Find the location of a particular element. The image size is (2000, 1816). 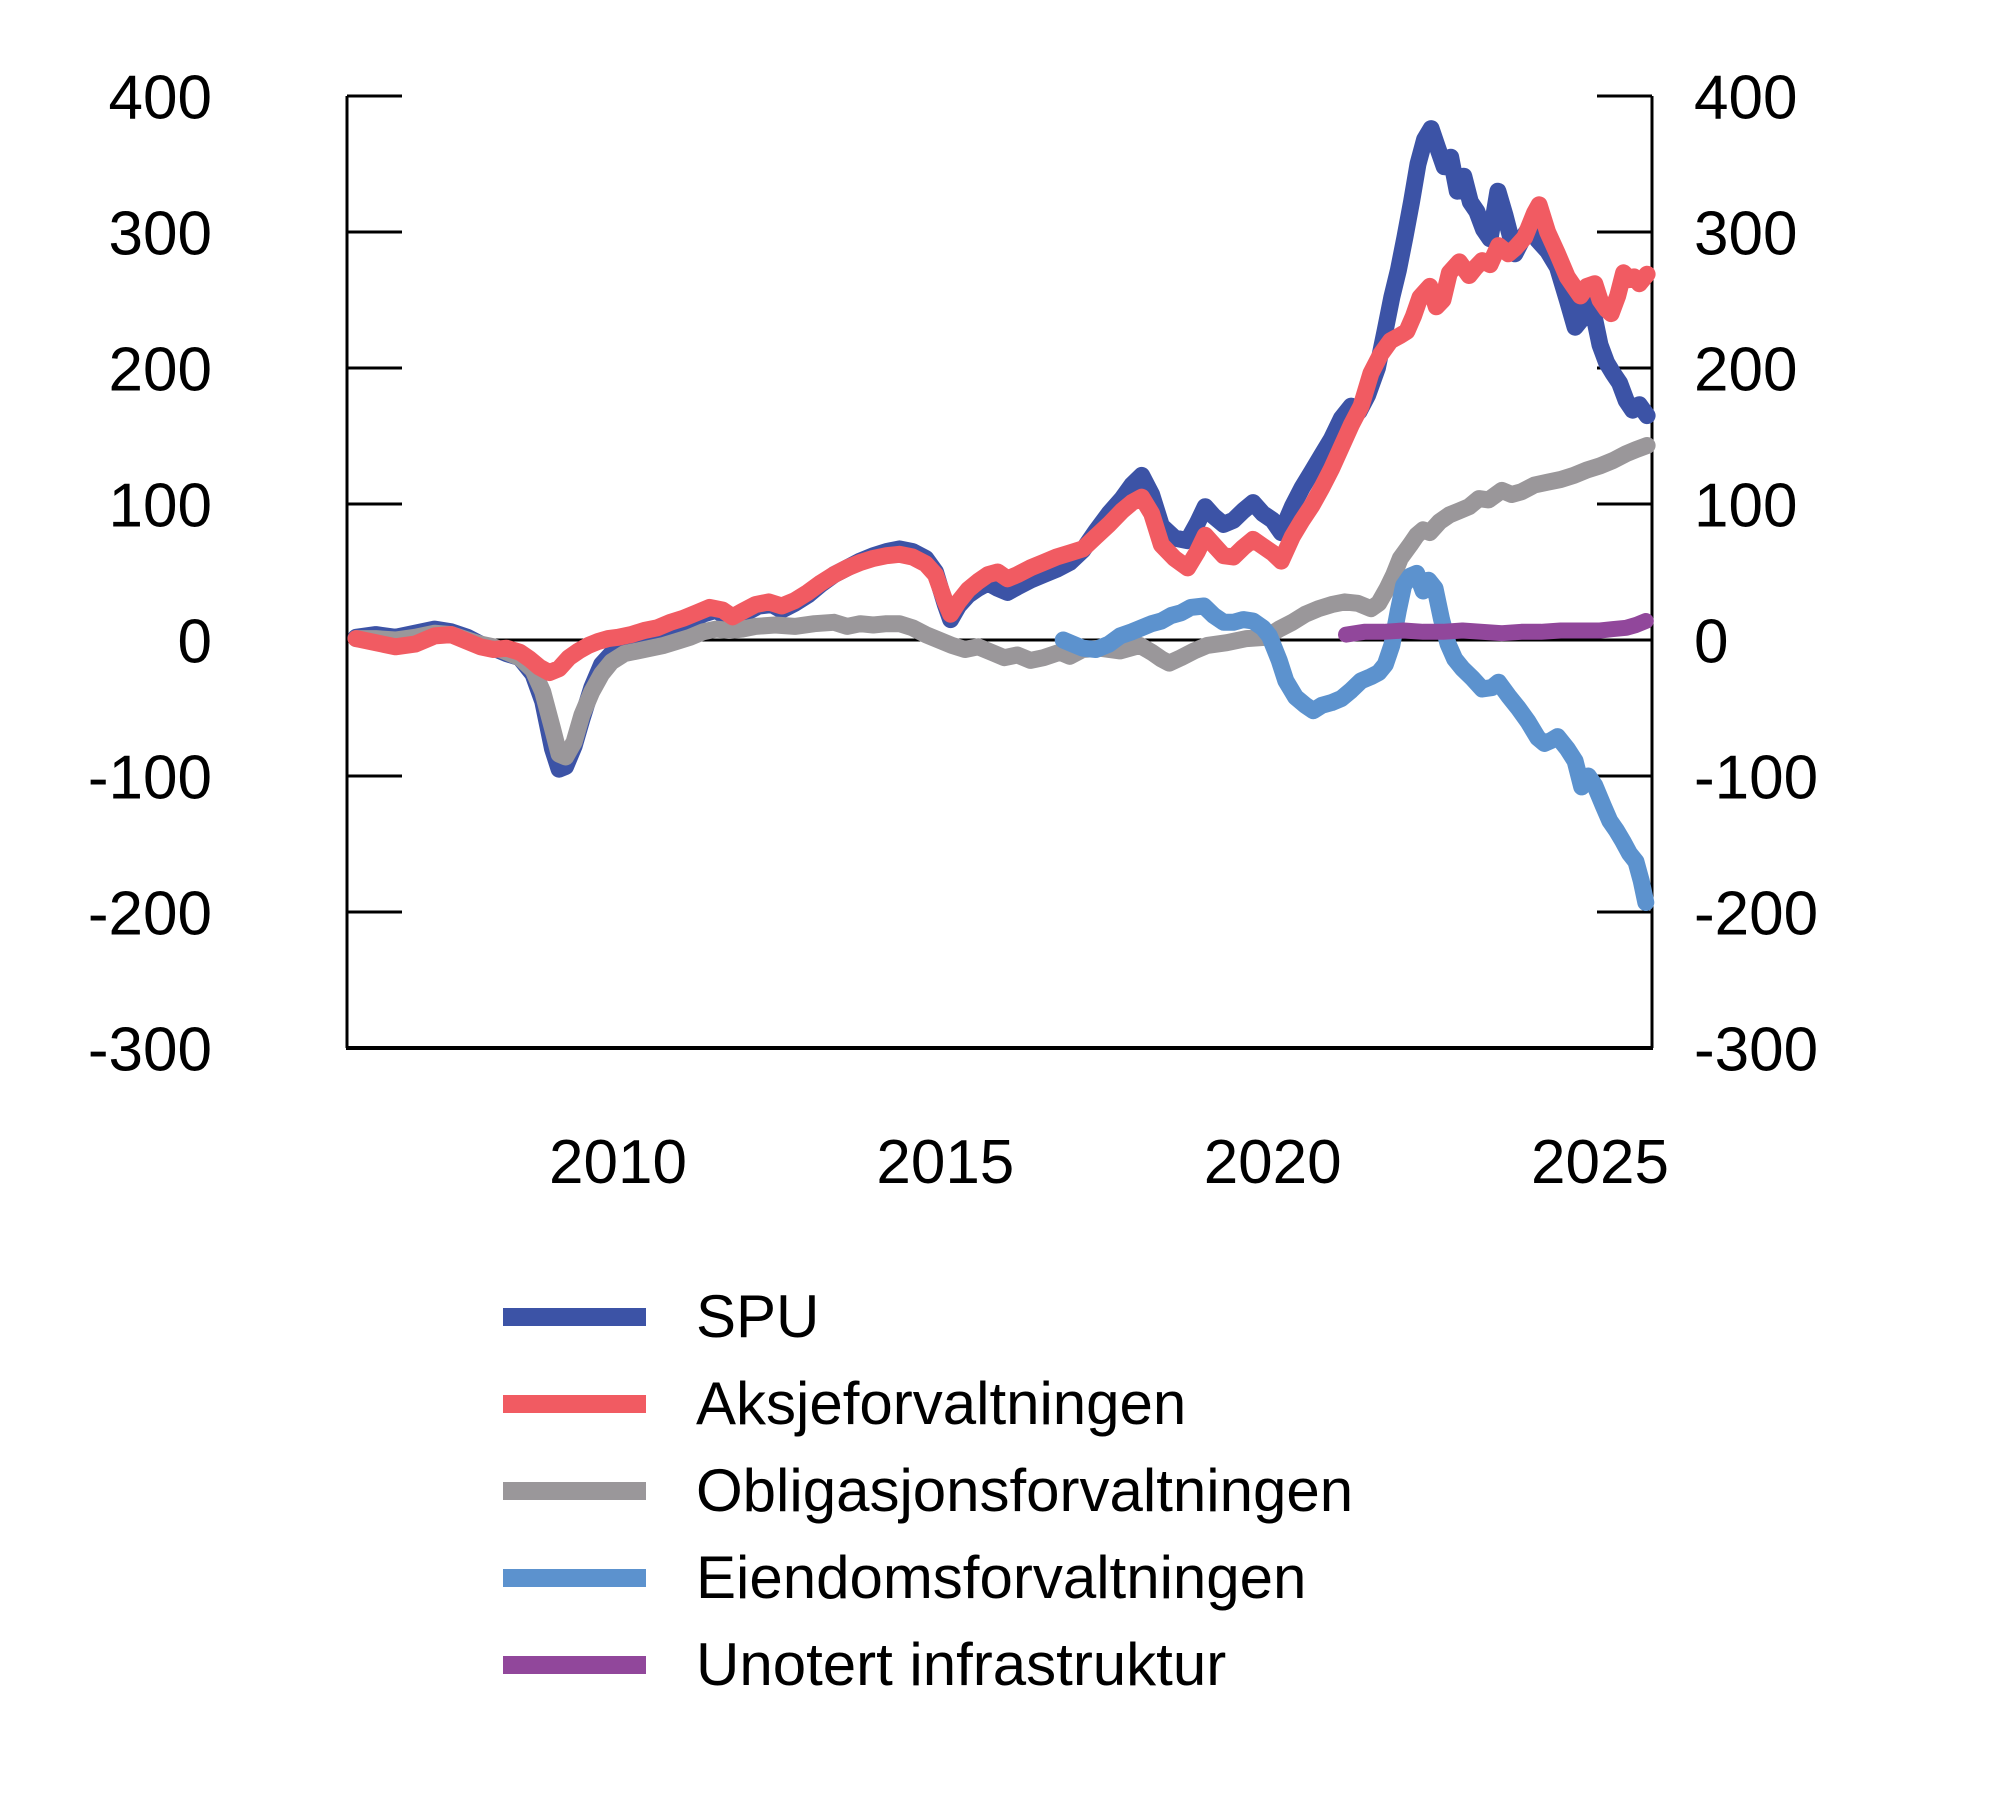

y-axis-label-left: -200 is located at coordinates (150, 913).